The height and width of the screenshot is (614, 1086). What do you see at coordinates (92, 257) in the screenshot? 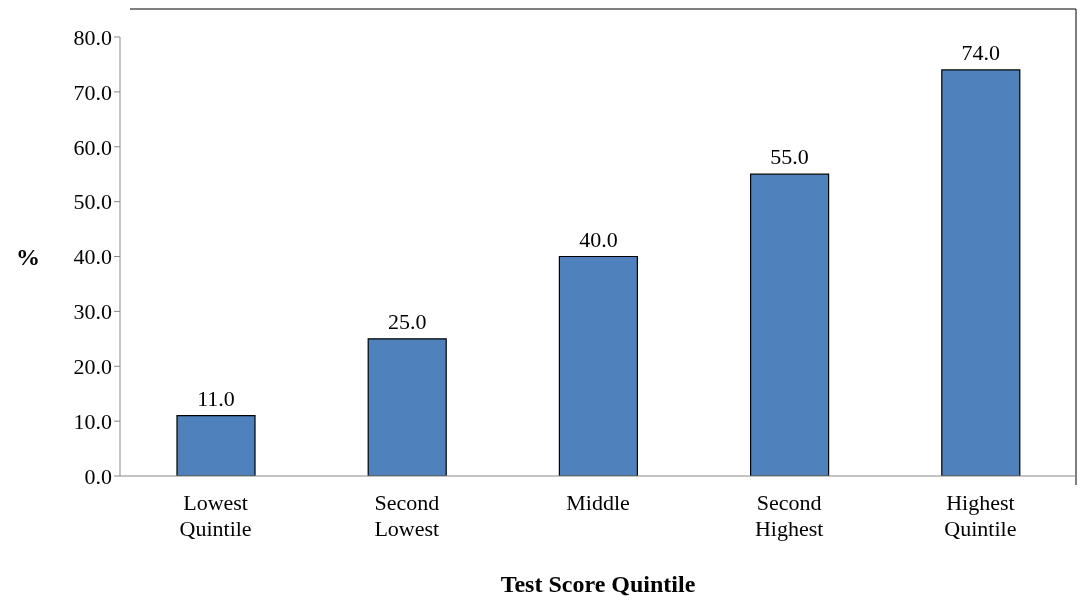
I see `y-tick-label: 40.0` at bounding box center [92, 257].